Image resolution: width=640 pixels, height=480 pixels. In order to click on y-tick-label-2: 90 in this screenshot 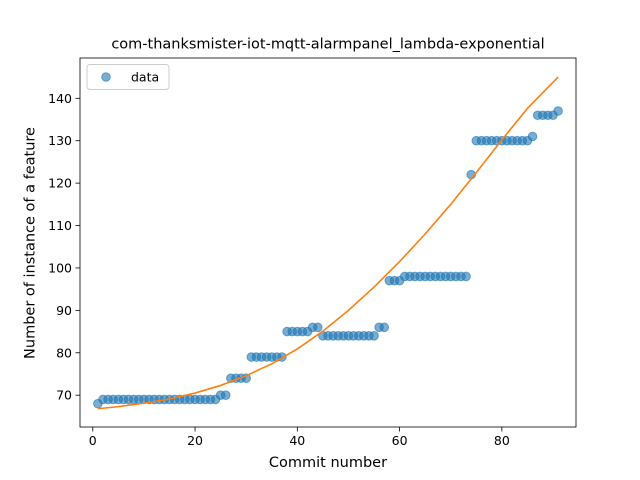, I will do `click(64, 310)`.